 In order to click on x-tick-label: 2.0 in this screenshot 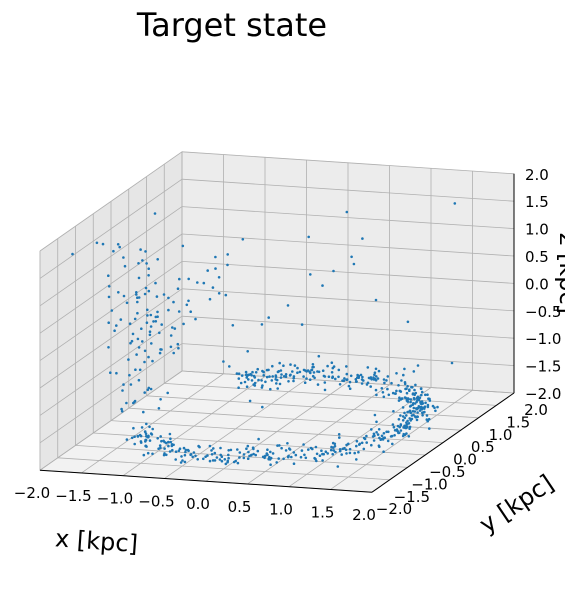, I will do `click(364, 515)`.